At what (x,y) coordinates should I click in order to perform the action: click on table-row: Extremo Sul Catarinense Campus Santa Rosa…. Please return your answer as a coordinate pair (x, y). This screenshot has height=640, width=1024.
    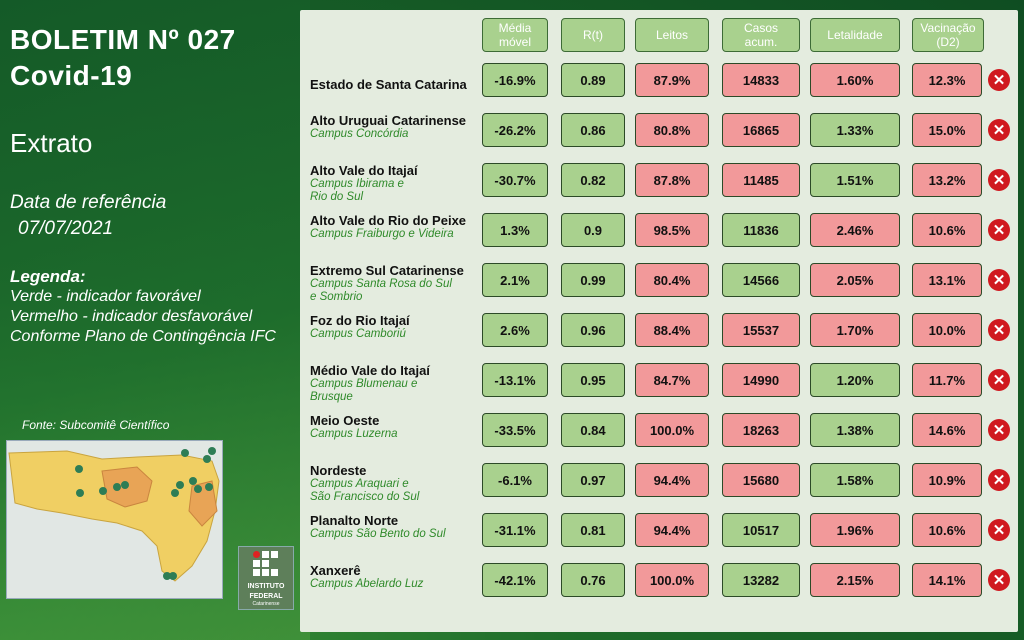
    Looking at the image, I should click on (659, 283).